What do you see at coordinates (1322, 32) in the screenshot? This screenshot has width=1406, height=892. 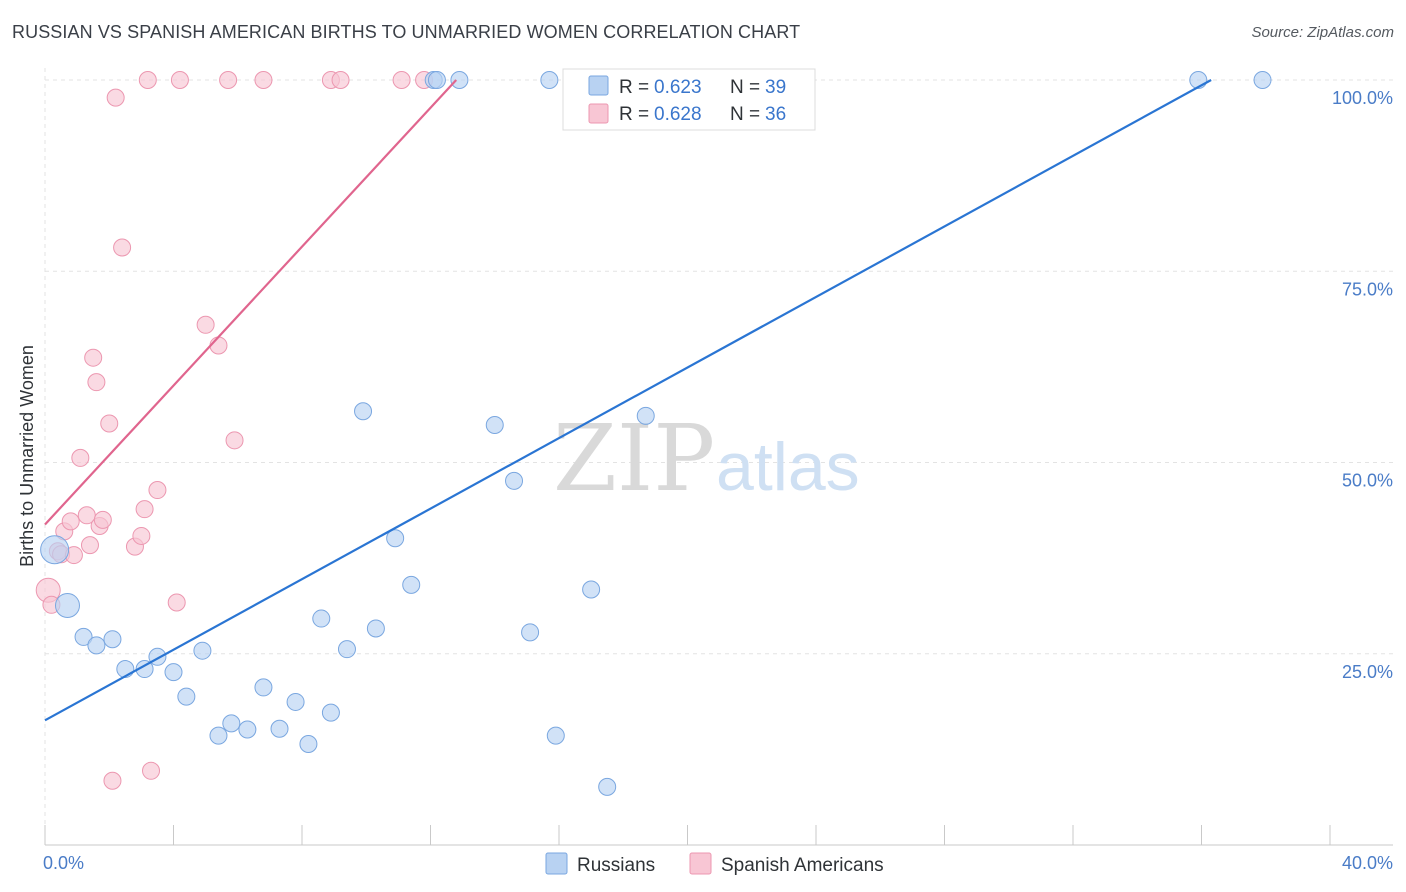 I see `source-credit: Source: ZipAtlas.com` at bounding box center [1322, 32].